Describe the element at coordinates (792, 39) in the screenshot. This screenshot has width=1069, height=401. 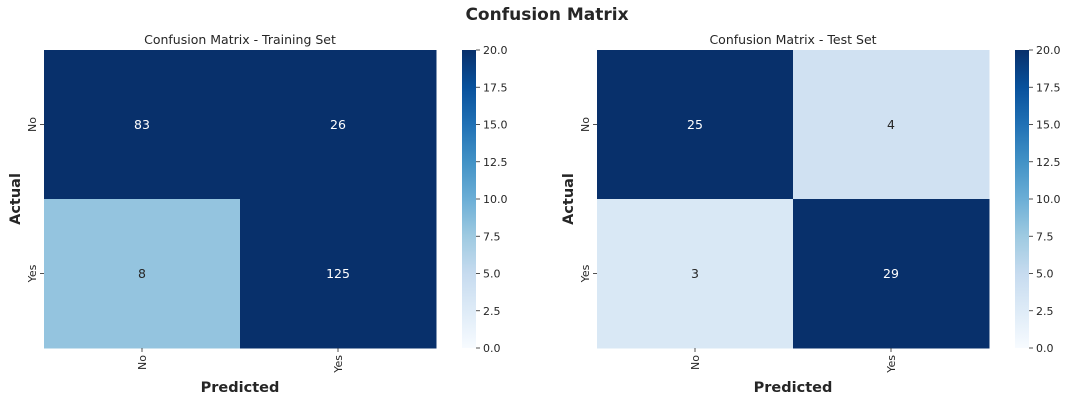
I see `panel-title: Confusion Matrix - Test Set` at that location.